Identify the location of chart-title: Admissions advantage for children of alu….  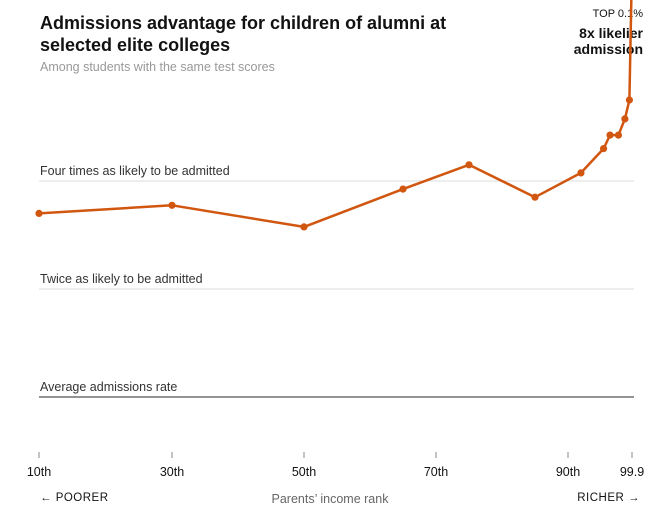
(243, 34).